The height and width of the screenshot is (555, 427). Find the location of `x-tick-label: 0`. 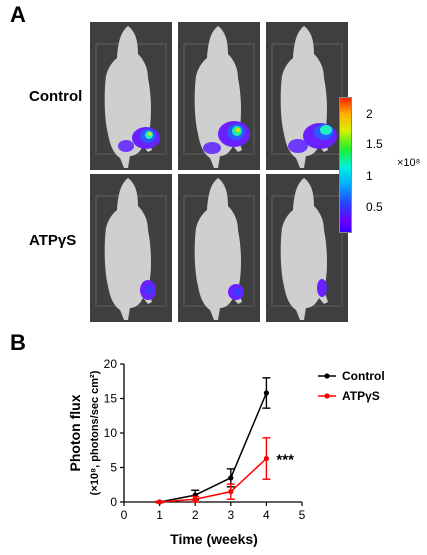

x-tick-label: 0 is located at coordinates (124, 515).